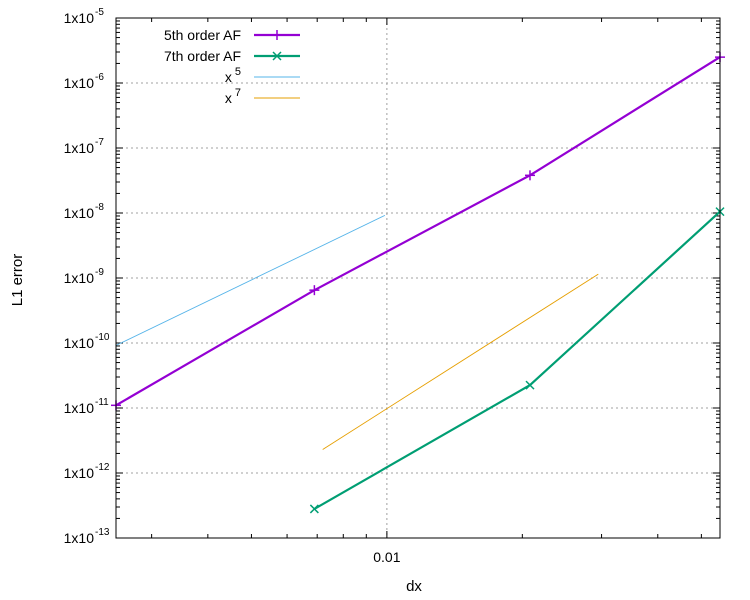 This screenshot has height=600, width=750. What do you see at coordinates (17, 280) in the screenshot?
I see `y-axis-label: L1 error` at bounding box center [17, 280].